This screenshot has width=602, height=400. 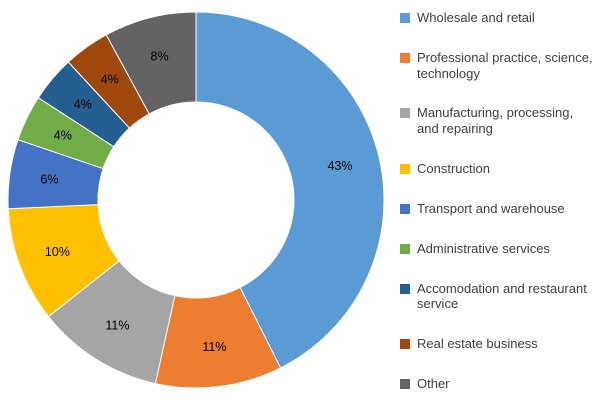 I want to click on legend-label: Administrative services, so click(x=483, y=248).